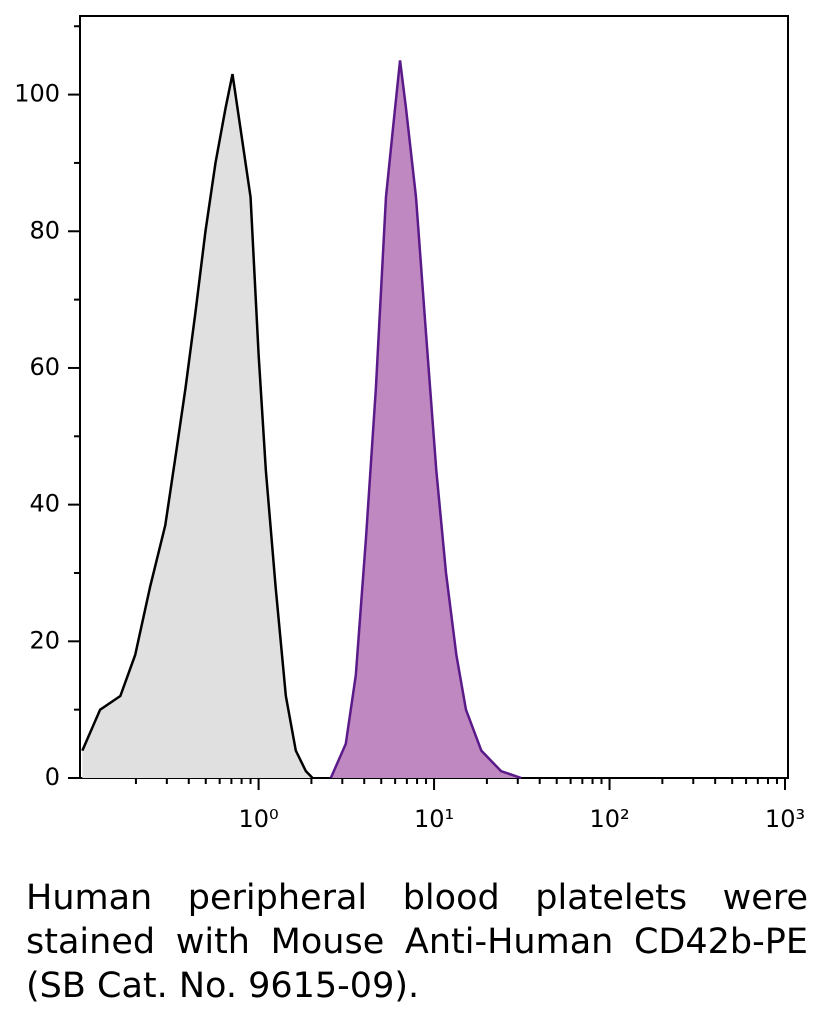 The width and height of the screenshot is (818, 1013). Describe the element at coordinates (44, 504) in the screenshot. I see `y-tick-label: 40` at that location.